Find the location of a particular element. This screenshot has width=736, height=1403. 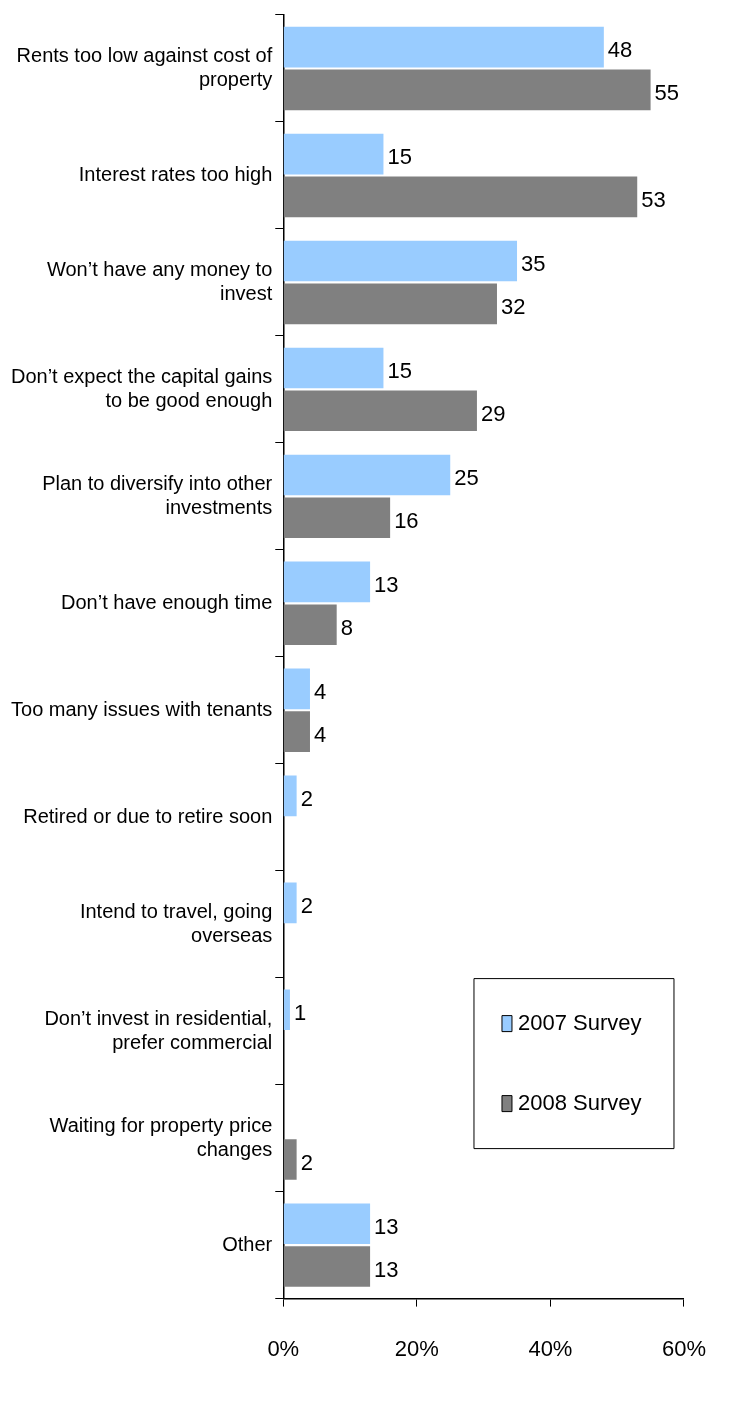

y-tick-label: Retired or due to retire soon is located at coordinates (148, 815).